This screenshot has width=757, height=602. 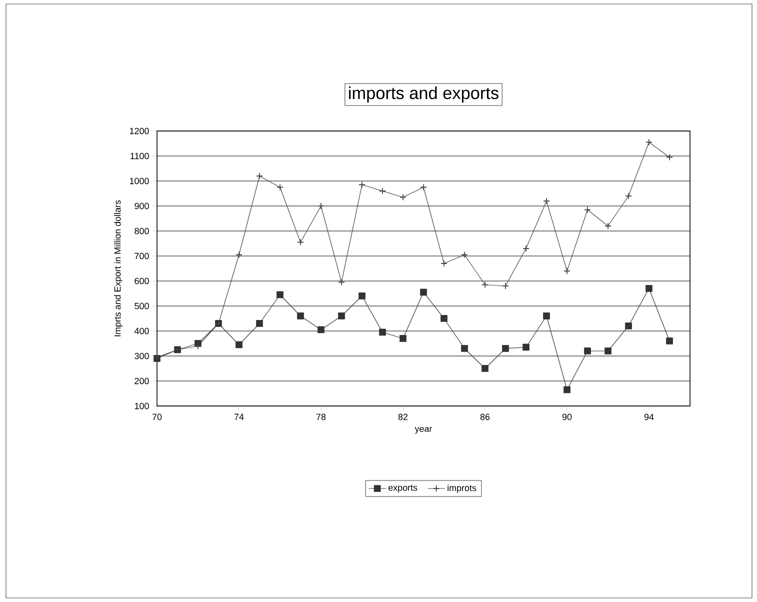 I want to click on y-tick-label: 1100, so click(x=139, y=156).